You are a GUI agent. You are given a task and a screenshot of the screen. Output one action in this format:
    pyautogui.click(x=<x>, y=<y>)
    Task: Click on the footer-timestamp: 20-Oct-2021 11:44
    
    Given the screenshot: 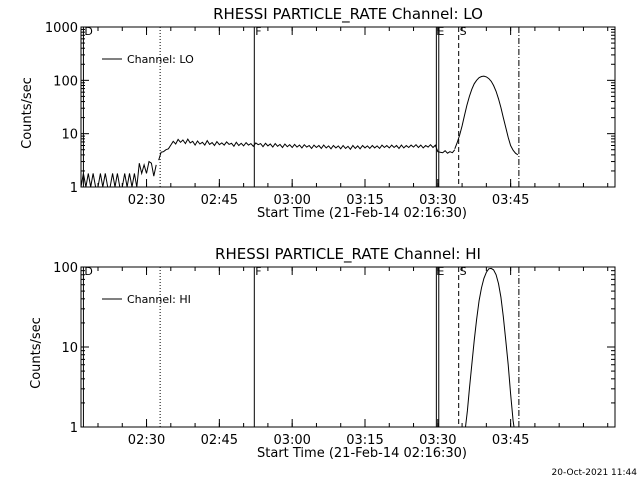 What is the action you would take?
    pyautogui.click(x=595, y=473)
    